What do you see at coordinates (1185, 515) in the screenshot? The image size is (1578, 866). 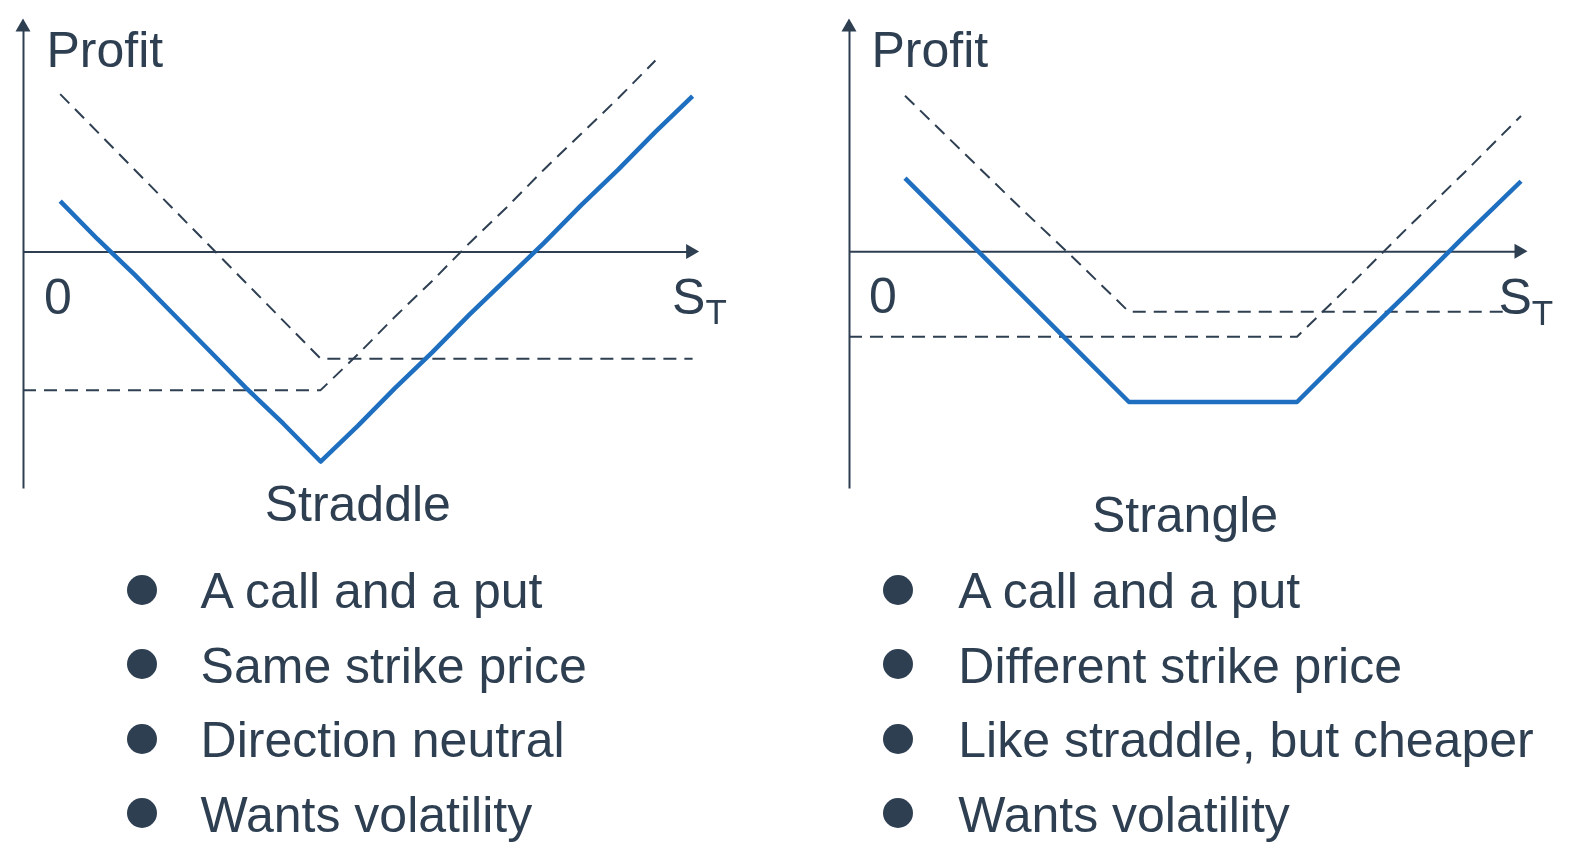 I see `text: Strangle` at bounding box center [1185, 515].